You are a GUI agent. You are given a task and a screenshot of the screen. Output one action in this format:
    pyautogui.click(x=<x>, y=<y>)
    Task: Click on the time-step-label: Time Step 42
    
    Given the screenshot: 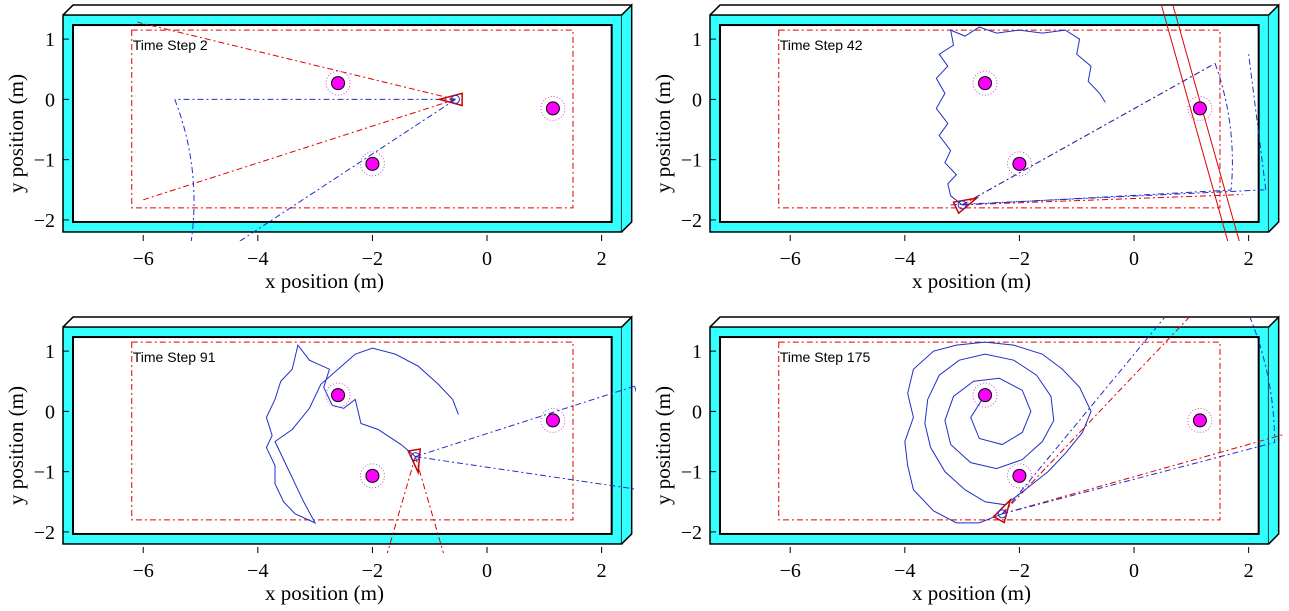 What is the action you would take?
    pyautogui.click(x=821, y=45)
    